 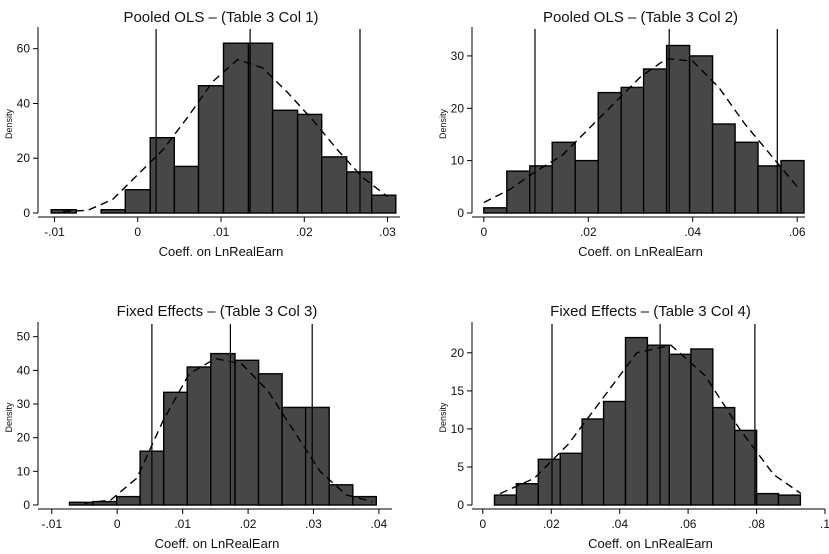 What do you see at coordinates (220, 17) in the screenshot?
I see `chart-title: Pooled OLS – (Table 3 Col 1)` at bounding box center [220, 17].